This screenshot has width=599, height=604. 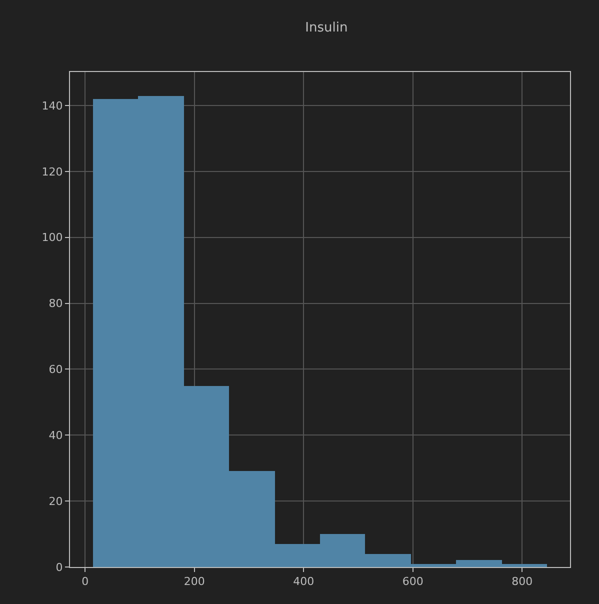 I want to click on y-tick-label: 20, so click(x=55, y=501).